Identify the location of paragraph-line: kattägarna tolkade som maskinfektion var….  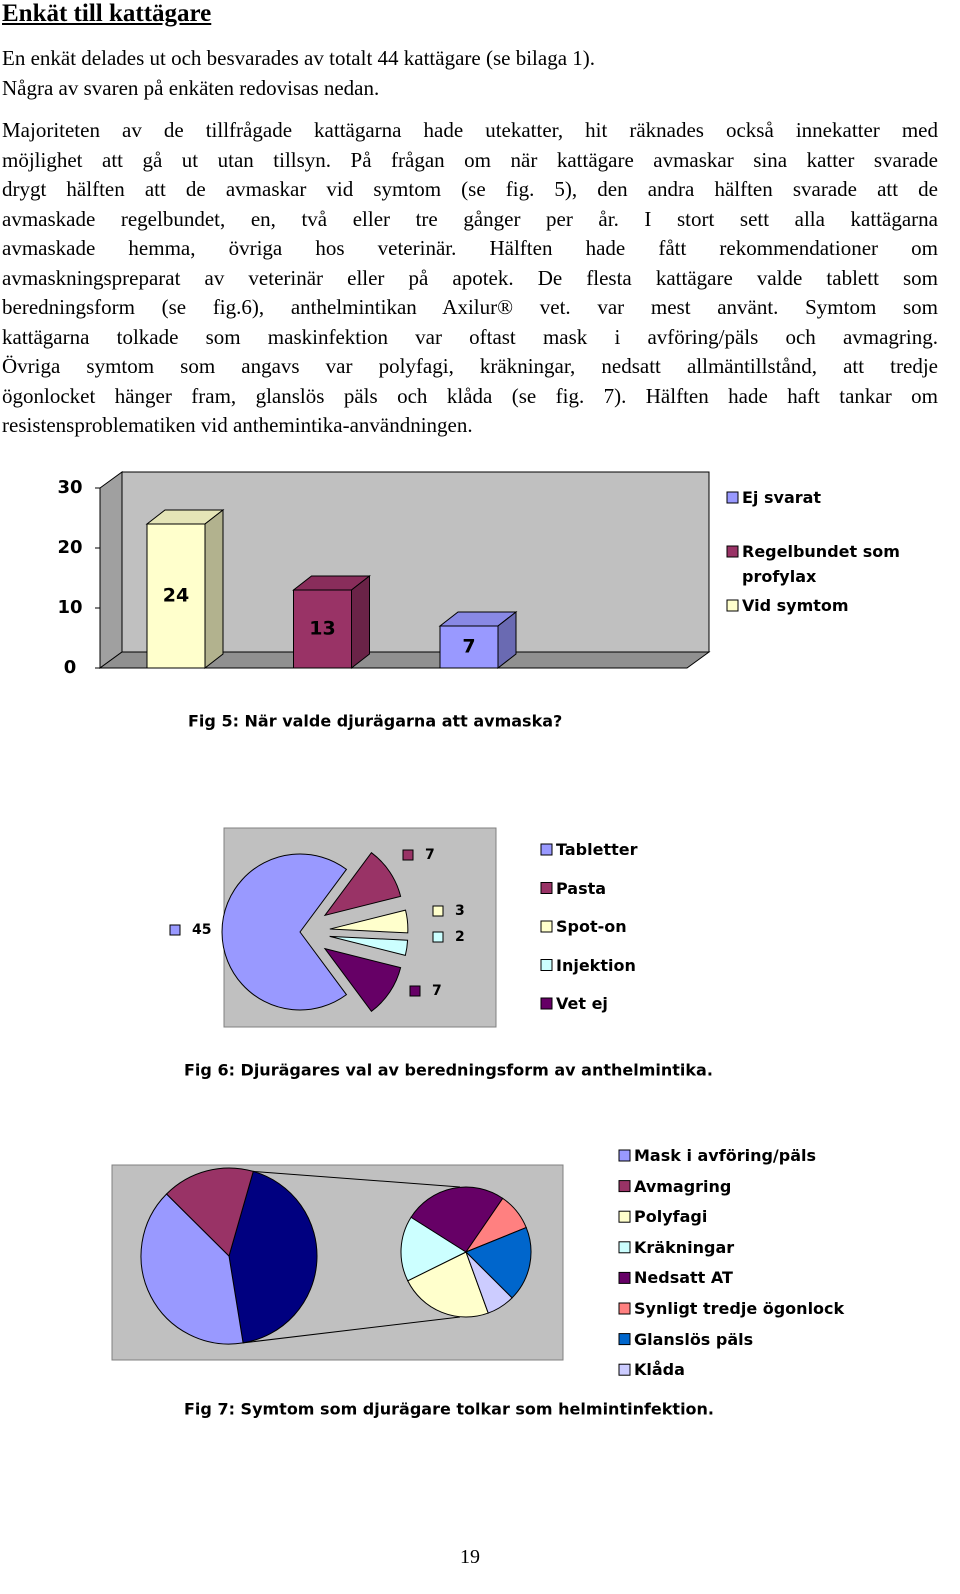
(470, 336).